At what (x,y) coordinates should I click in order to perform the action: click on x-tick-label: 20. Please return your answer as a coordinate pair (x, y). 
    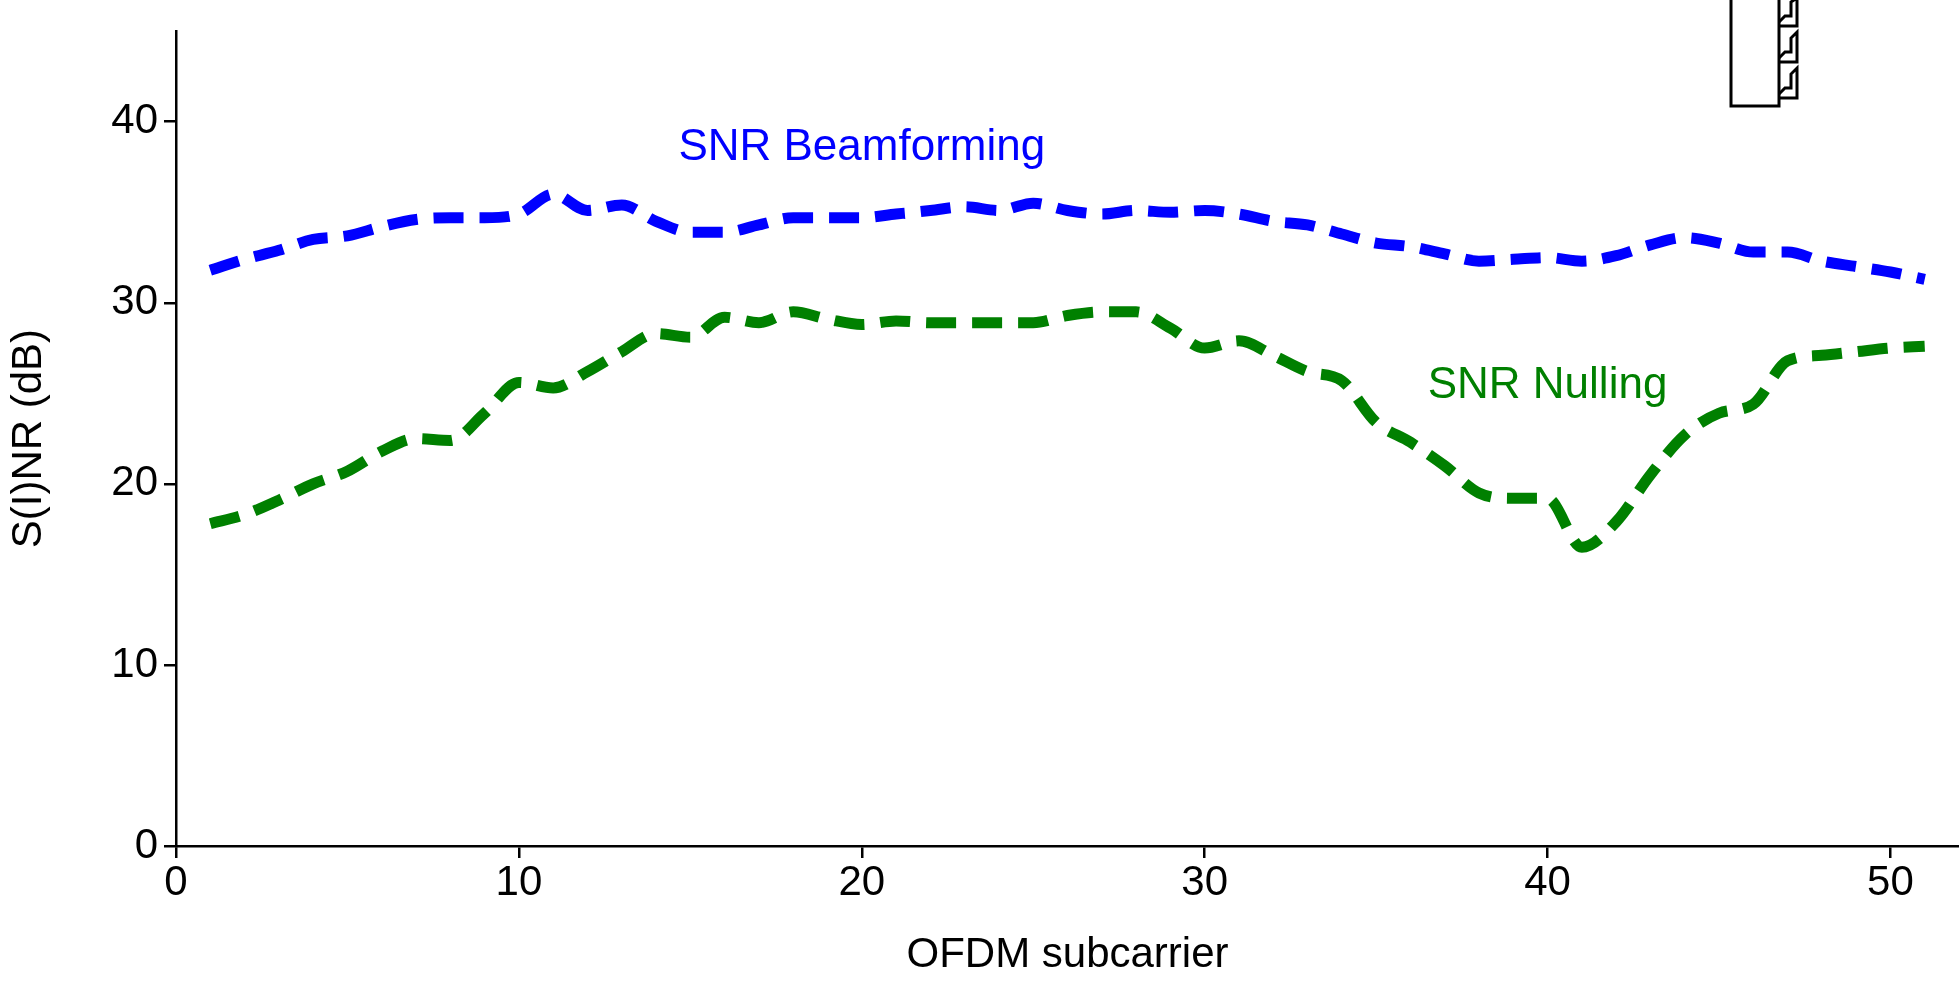
    Looking at the image, I should click on (862, 880).